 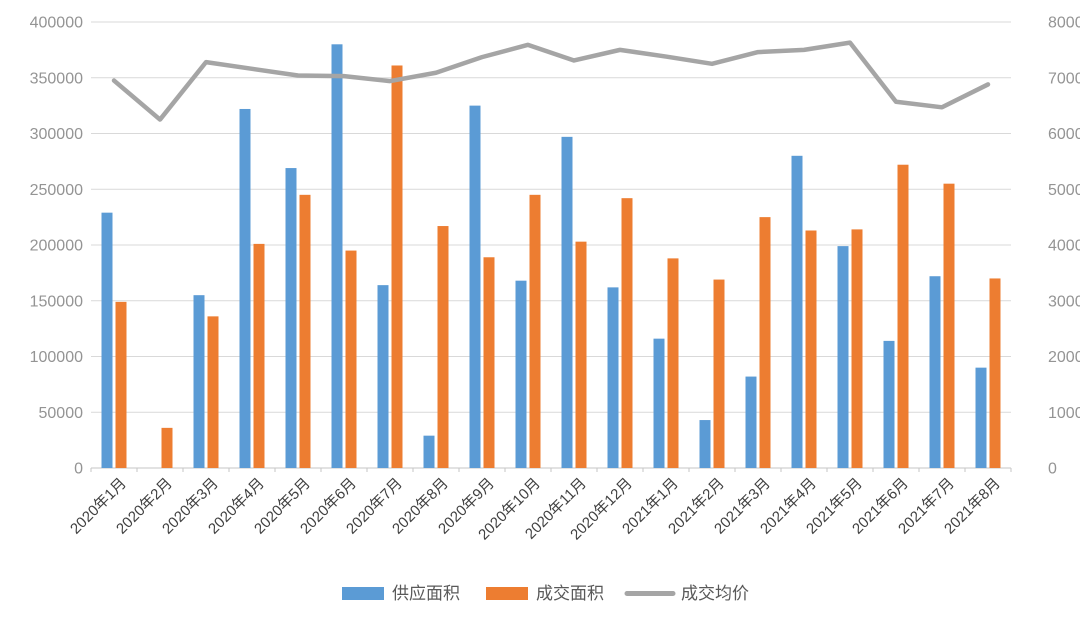 What do you see at coordinates (949, 326) in the screenshot?
I see `bar-成交面积-2021年7月` at bounding box center [949, 326].